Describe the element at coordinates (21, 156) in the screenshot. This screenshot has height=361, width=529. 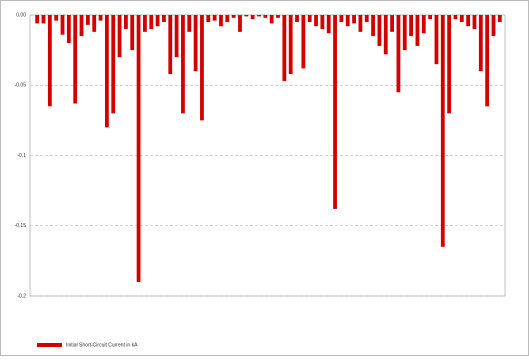
I see `y-tick-label: -0.1` at that location.